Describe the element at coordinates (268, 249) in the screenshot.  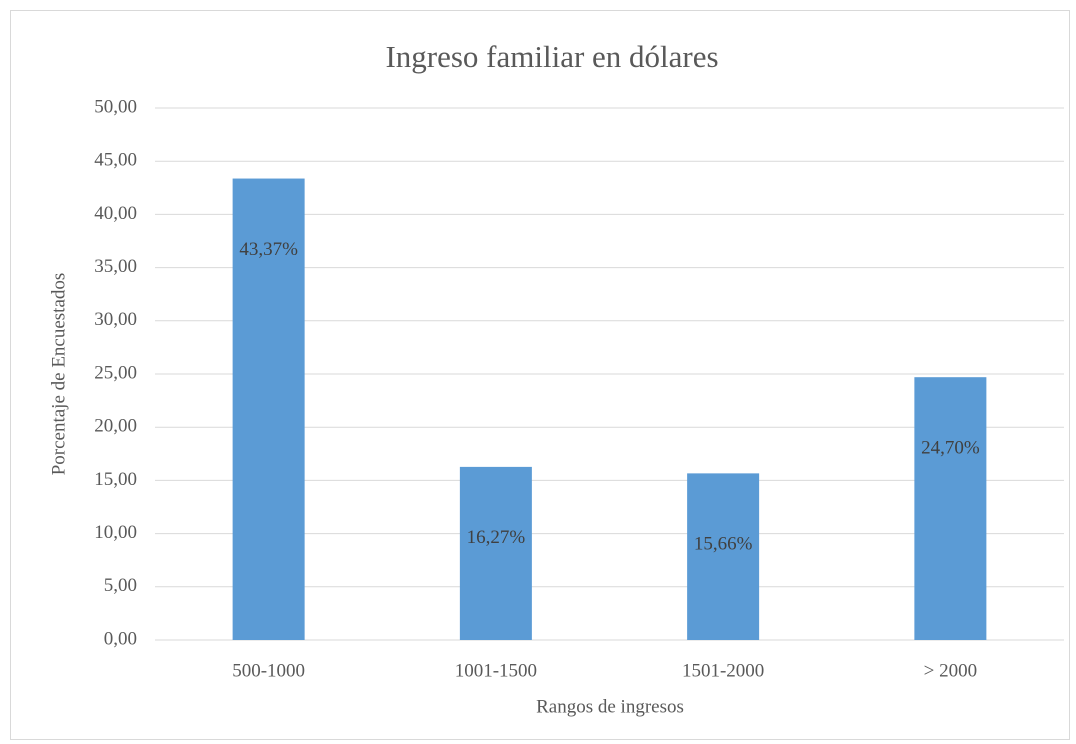
I see `data-label: 43,37%` at that location.